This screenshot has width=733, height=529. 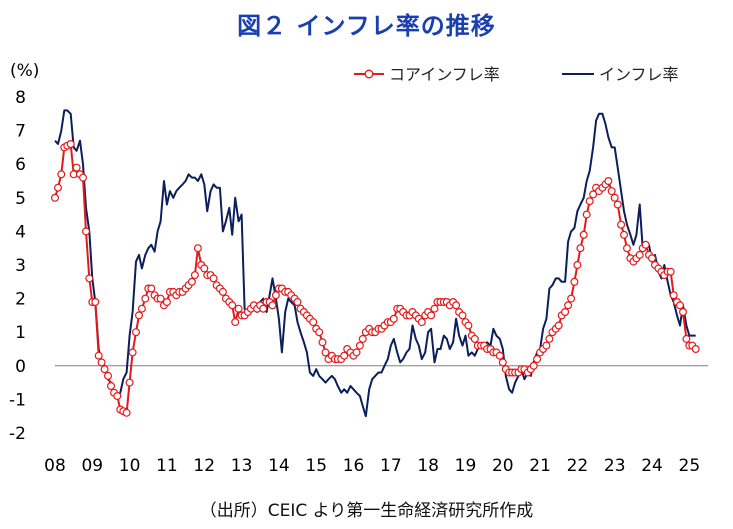 What do you see at coordinates (20, 232) in the screenshot?
I see `y-tick-label: 4` at bounding box center [20, 232].